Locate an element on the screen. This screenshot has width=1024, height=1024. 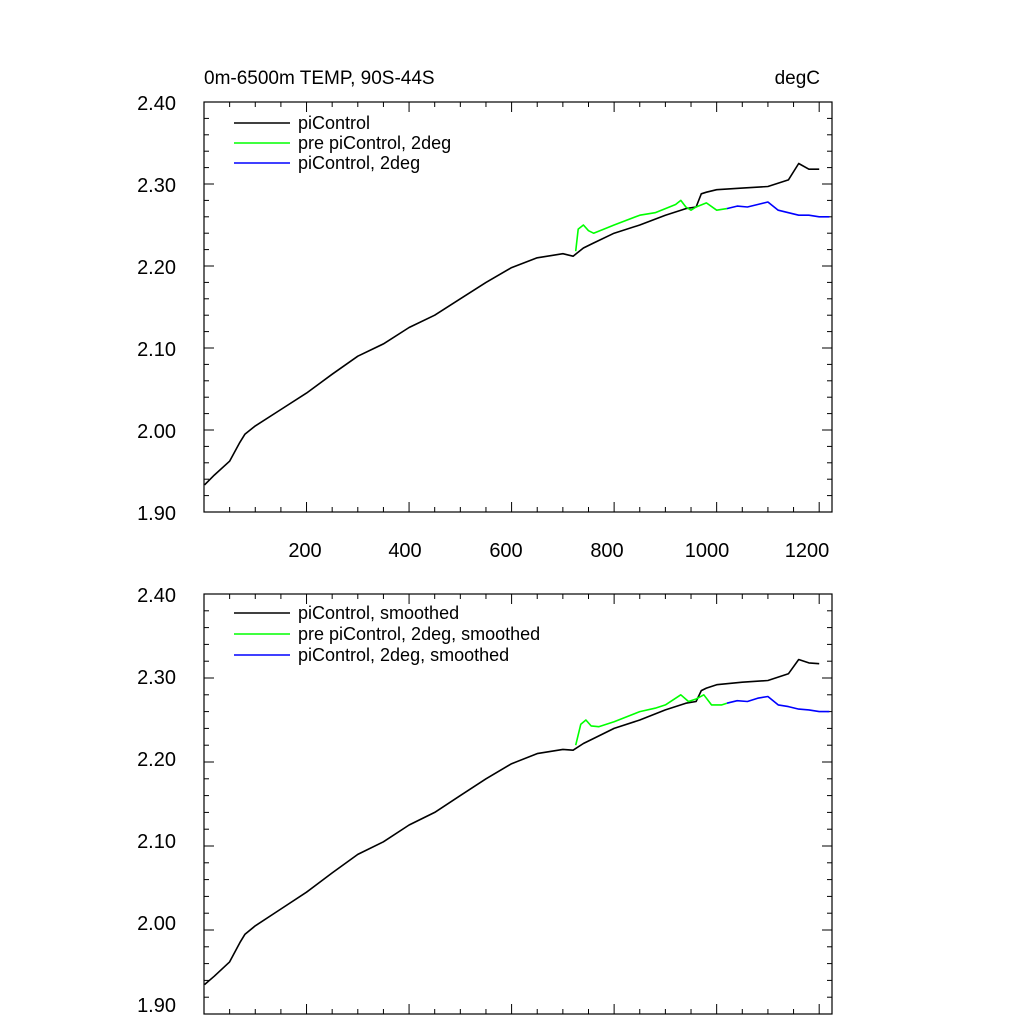
bottom-legend-label: piControl, 2deg, smoothed is located at coordinates (403, 655).